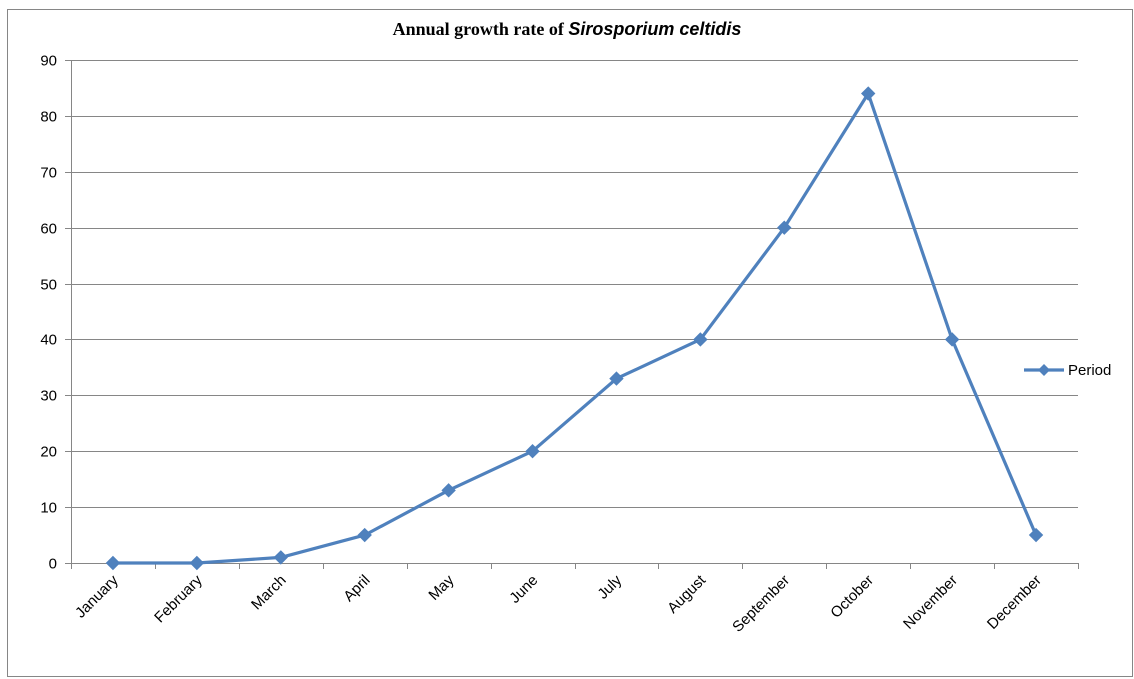 The width and height of the screenshot is (1134, 679). Describe the element at coordinates (48, 61) in the screenshot. I see `y-tick-label: 90` at that location.